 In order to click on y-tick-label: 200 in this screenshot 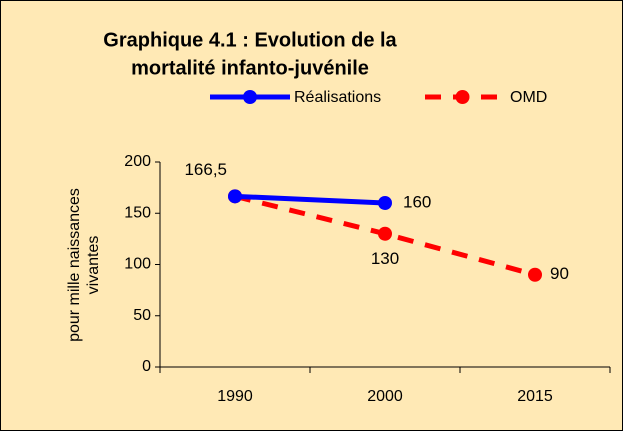, I will do `click(137, 161)`.